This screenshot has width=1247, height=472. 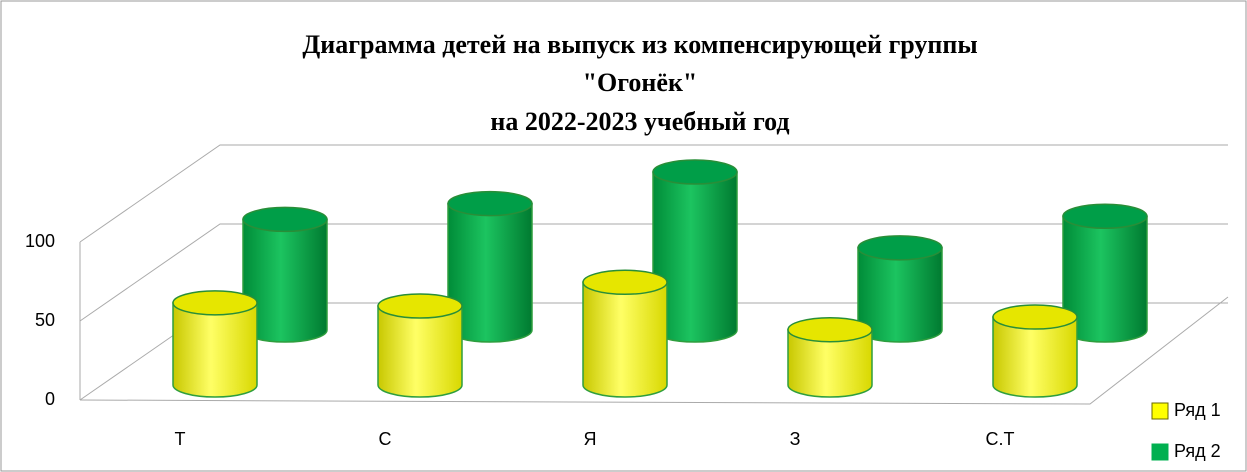 I want to click on x-tick-label: Я, so click(x=590, y=439).